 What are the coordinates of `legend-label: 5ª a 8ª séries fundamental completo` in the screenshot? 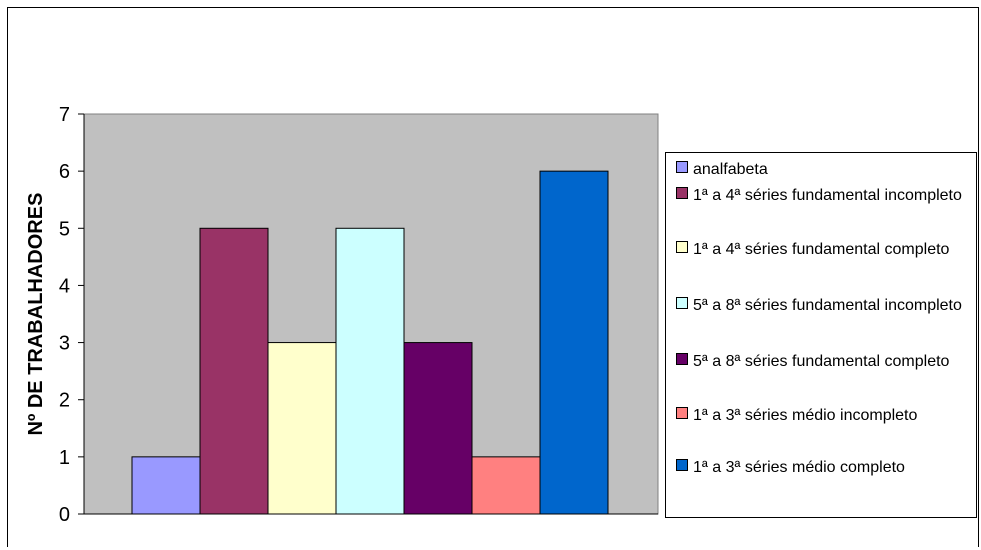 It's located at (821, 361).